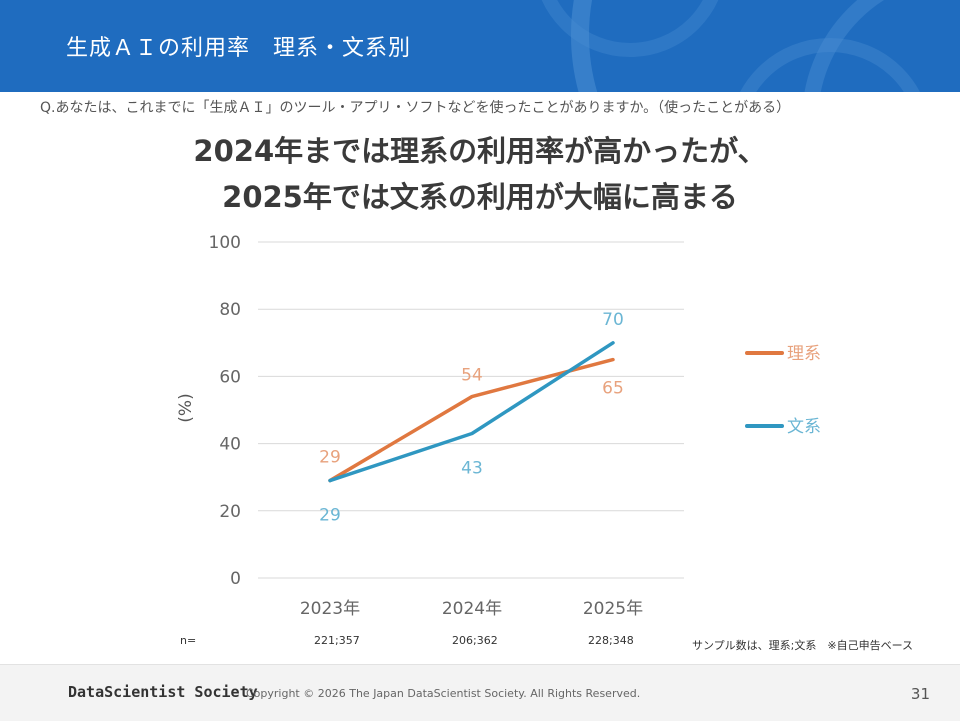  Describe the element at coordinates (804, 354) in the screenshot. I see `legend-label: 理系` at that location.